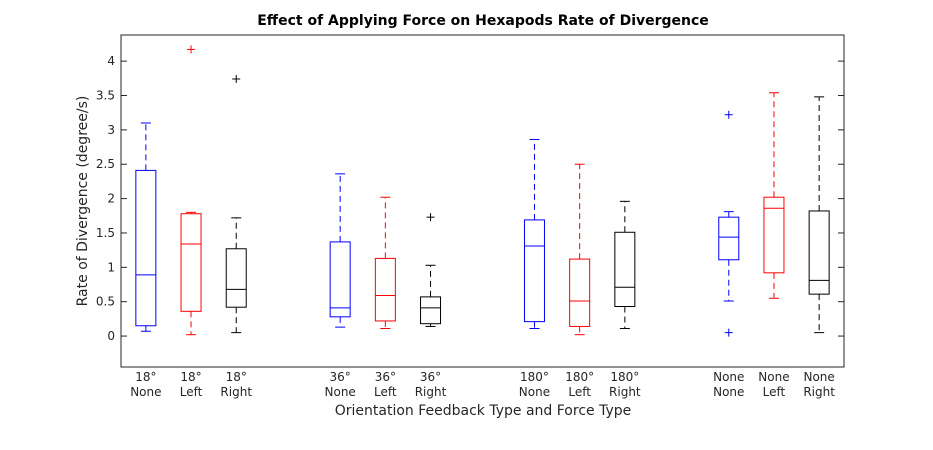  I want to click on y-tick-label: 3, so click(111, 130).